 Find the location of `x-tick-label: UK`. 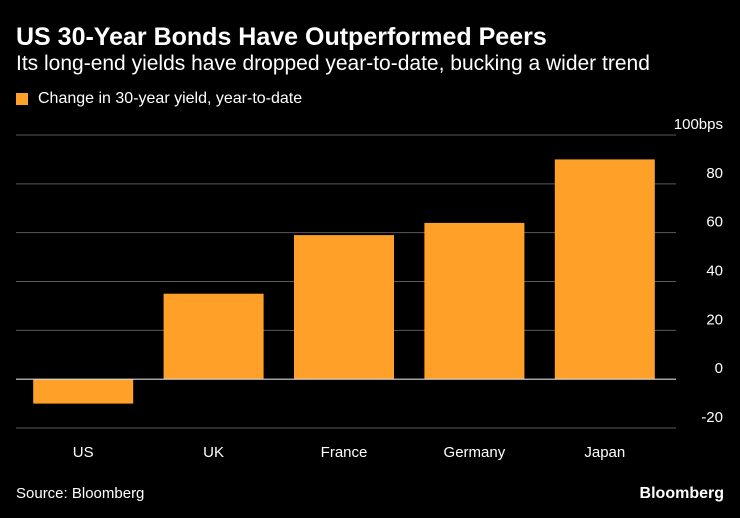

x-tick-label: UK is located at coordinates (213, 452).